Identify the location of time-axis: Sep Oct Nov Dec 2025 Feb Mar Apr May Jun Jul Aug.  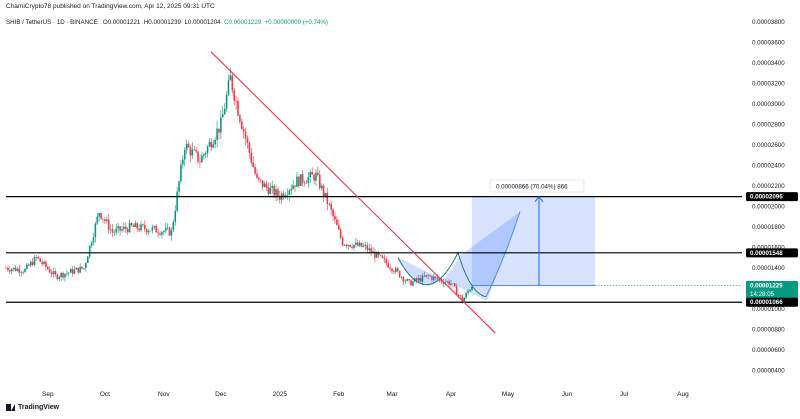
(365, 394).